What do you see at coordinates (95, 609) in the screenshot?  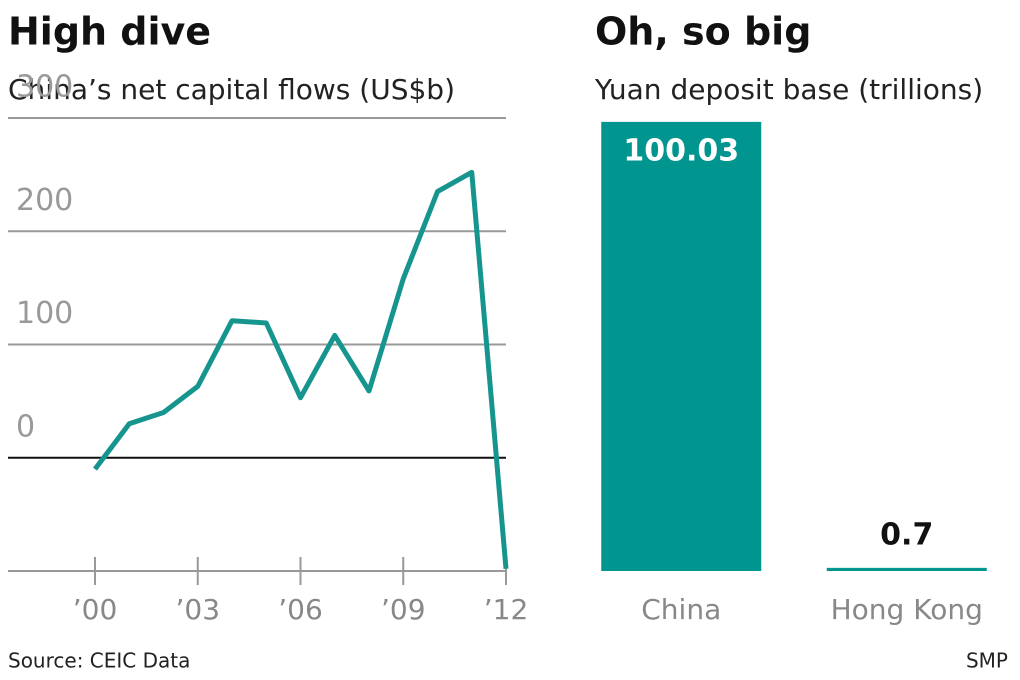 I see `x-tick-label: ’00` at bounding box center [95, 609].